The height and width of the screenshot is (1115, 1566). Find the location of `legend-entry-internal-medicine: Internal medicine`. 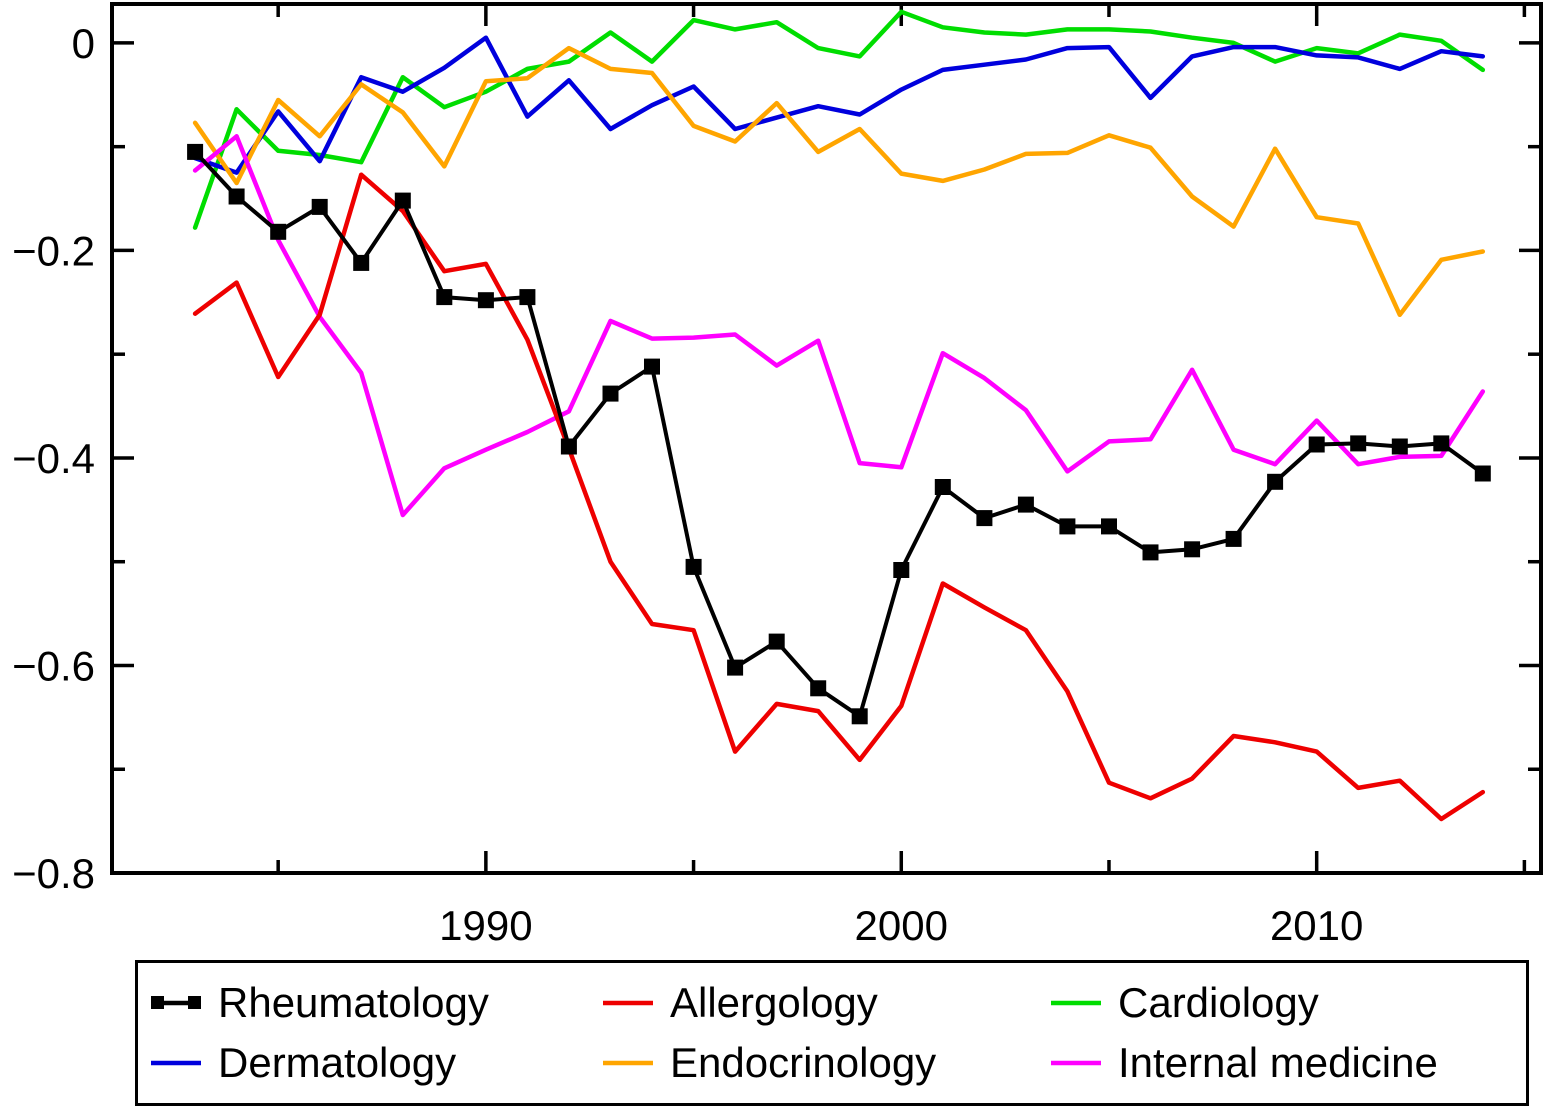

legend-entry-internal-medicine: Internal medicine is located at coordinates (1288, 1063).